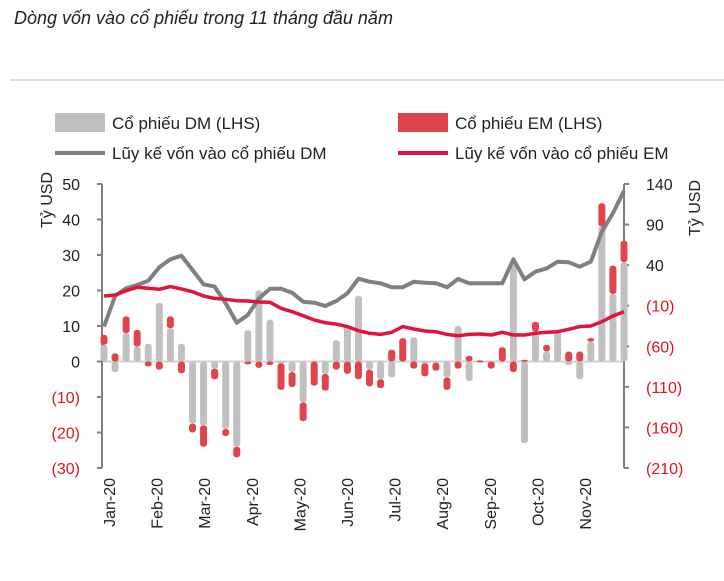  What do you see at coordinates (364, 311) in the screenshot?
I see `line-em-cumulative` at bounding box center [364, 311].